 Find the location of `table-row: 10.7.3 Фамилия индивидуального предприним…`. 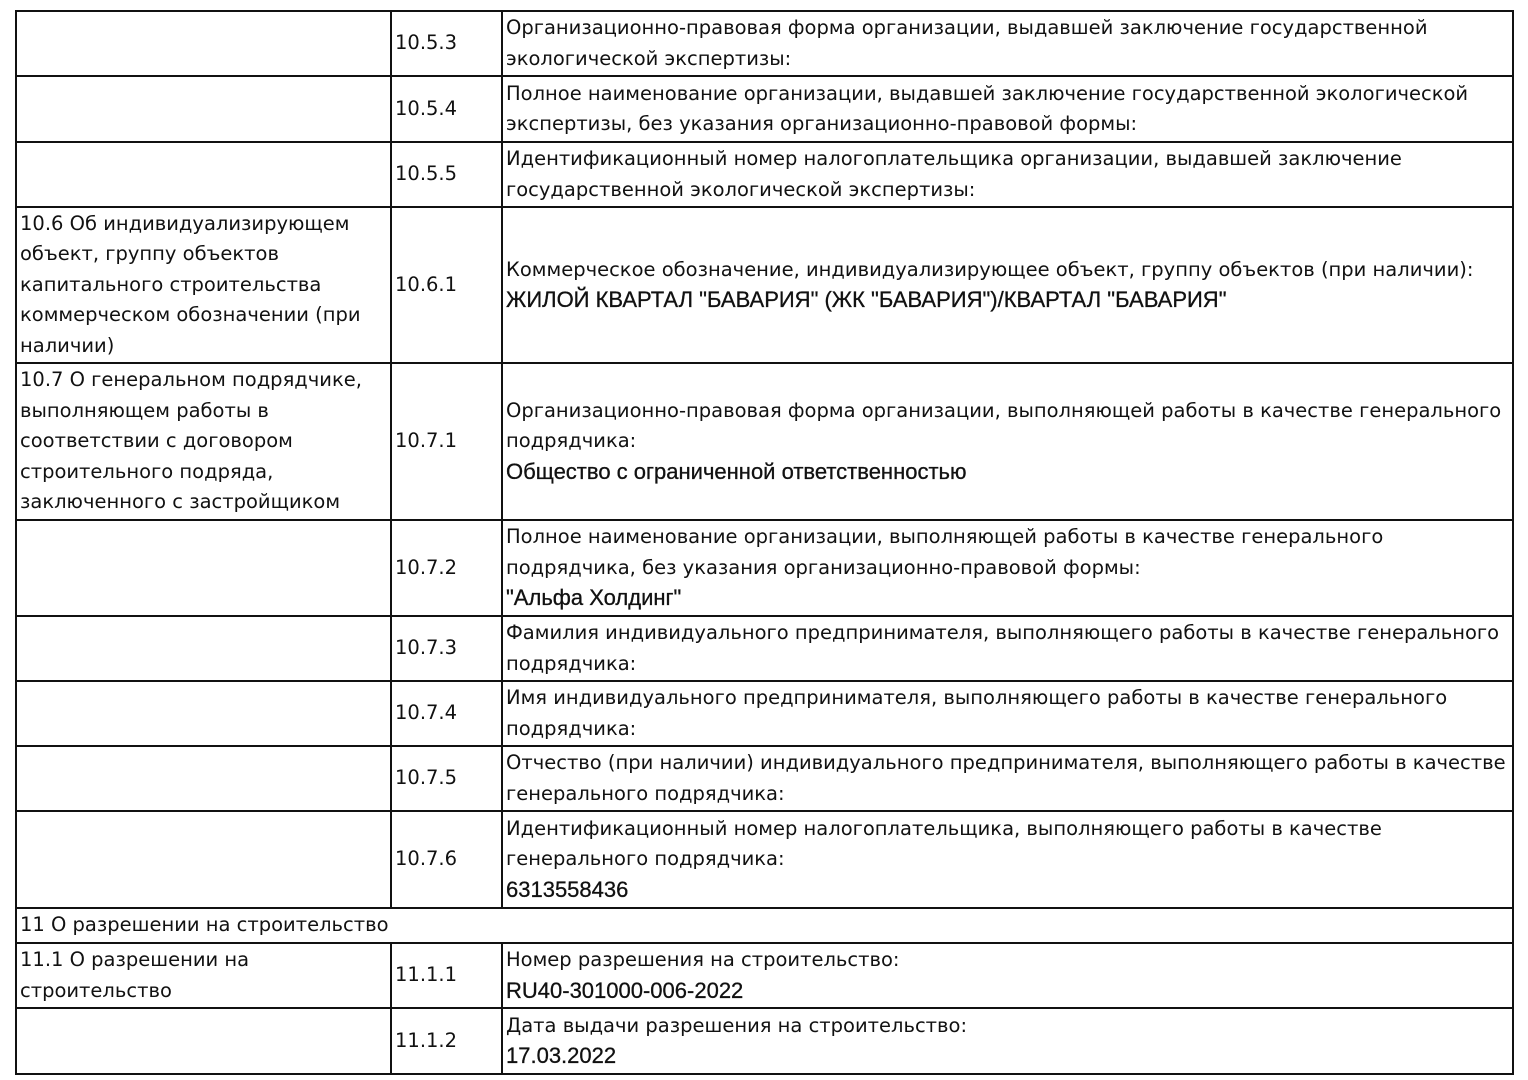

table-row: 10.7.3 Фамилия индивидуального предприним… is located at coordinates (764, 648).